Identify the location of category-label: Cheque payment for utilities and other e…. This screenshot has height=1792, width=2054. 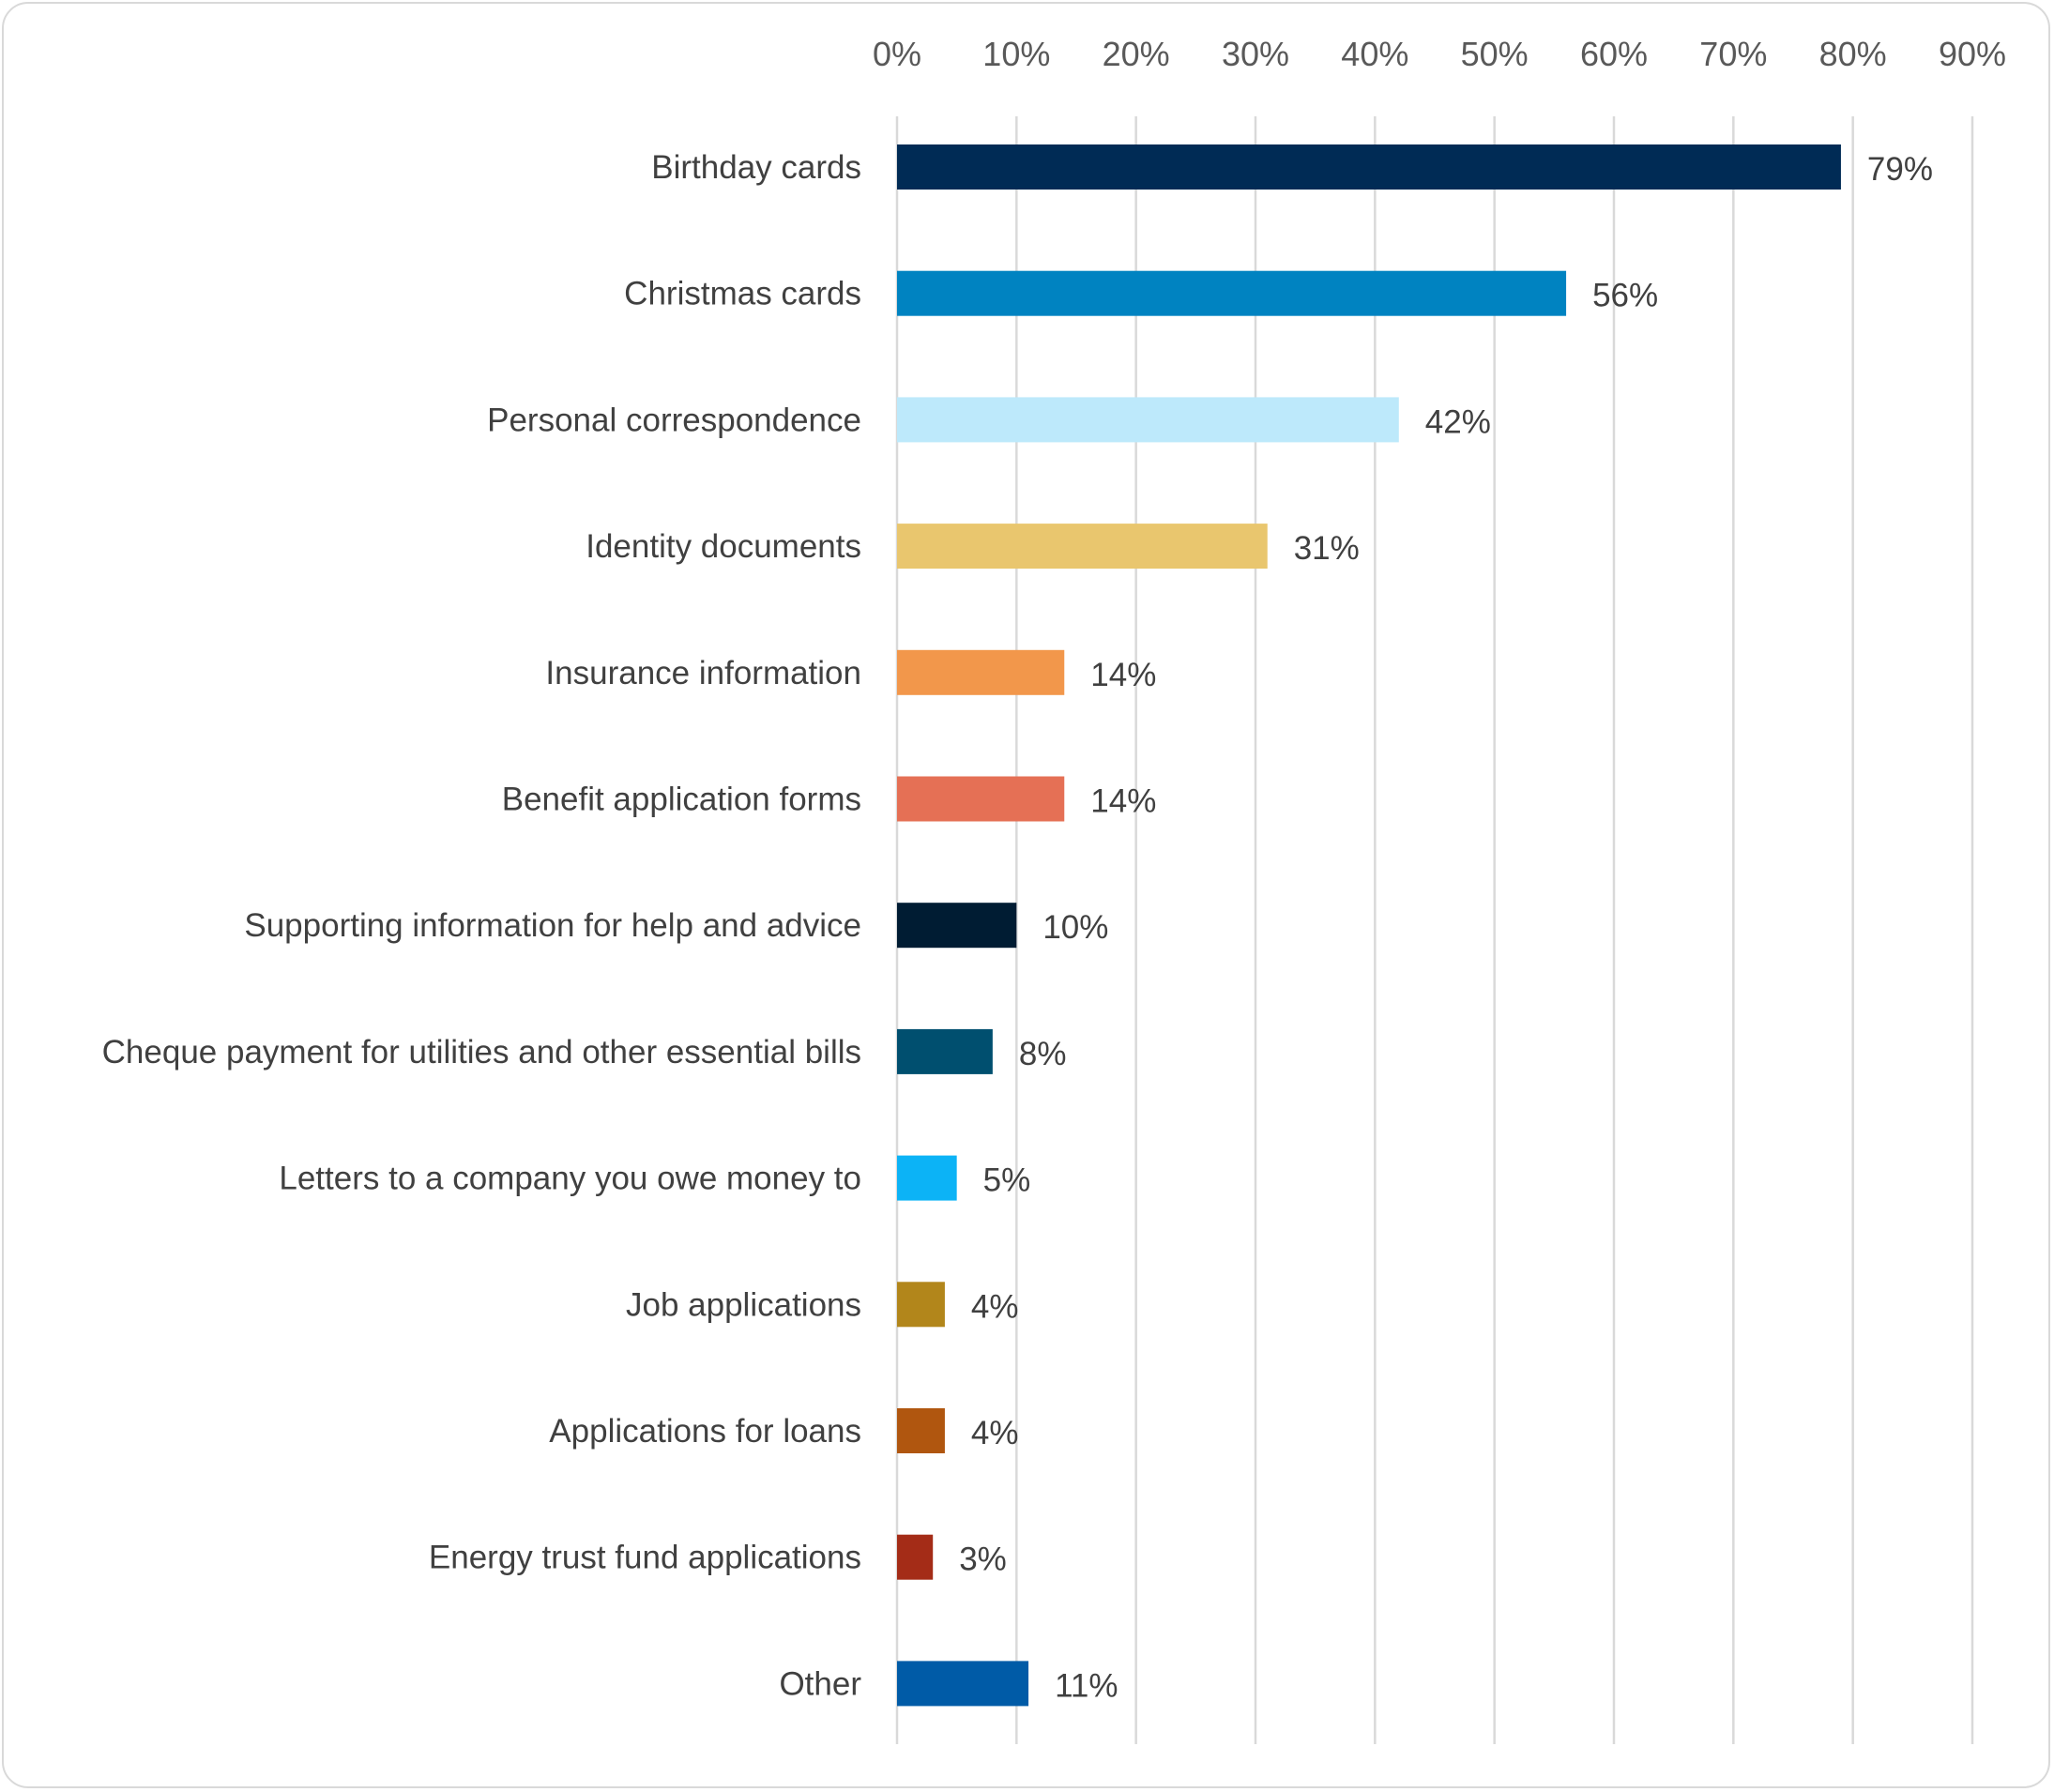
(481, 1052).